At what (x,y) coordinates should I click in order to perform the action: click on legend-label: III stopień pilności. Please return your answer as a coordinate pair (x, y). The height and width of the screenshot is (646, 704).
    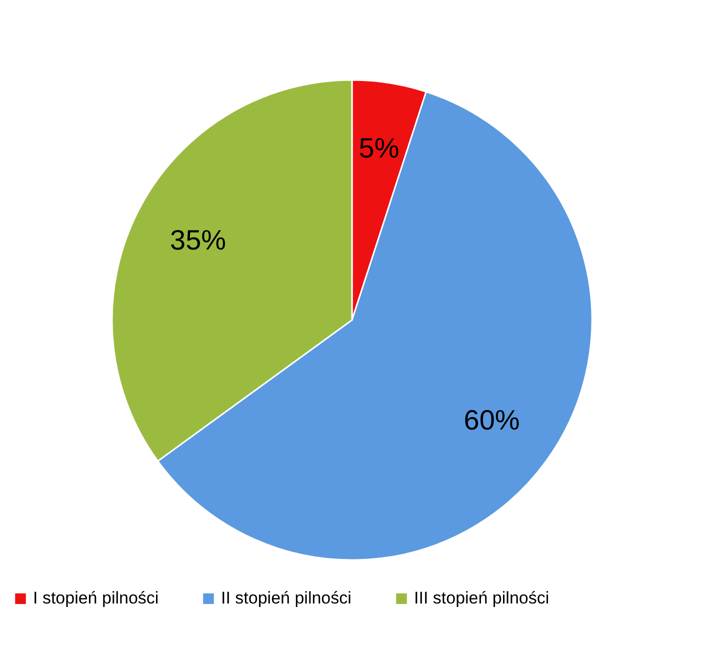
    Looking at the image, I should click on (482, 598).